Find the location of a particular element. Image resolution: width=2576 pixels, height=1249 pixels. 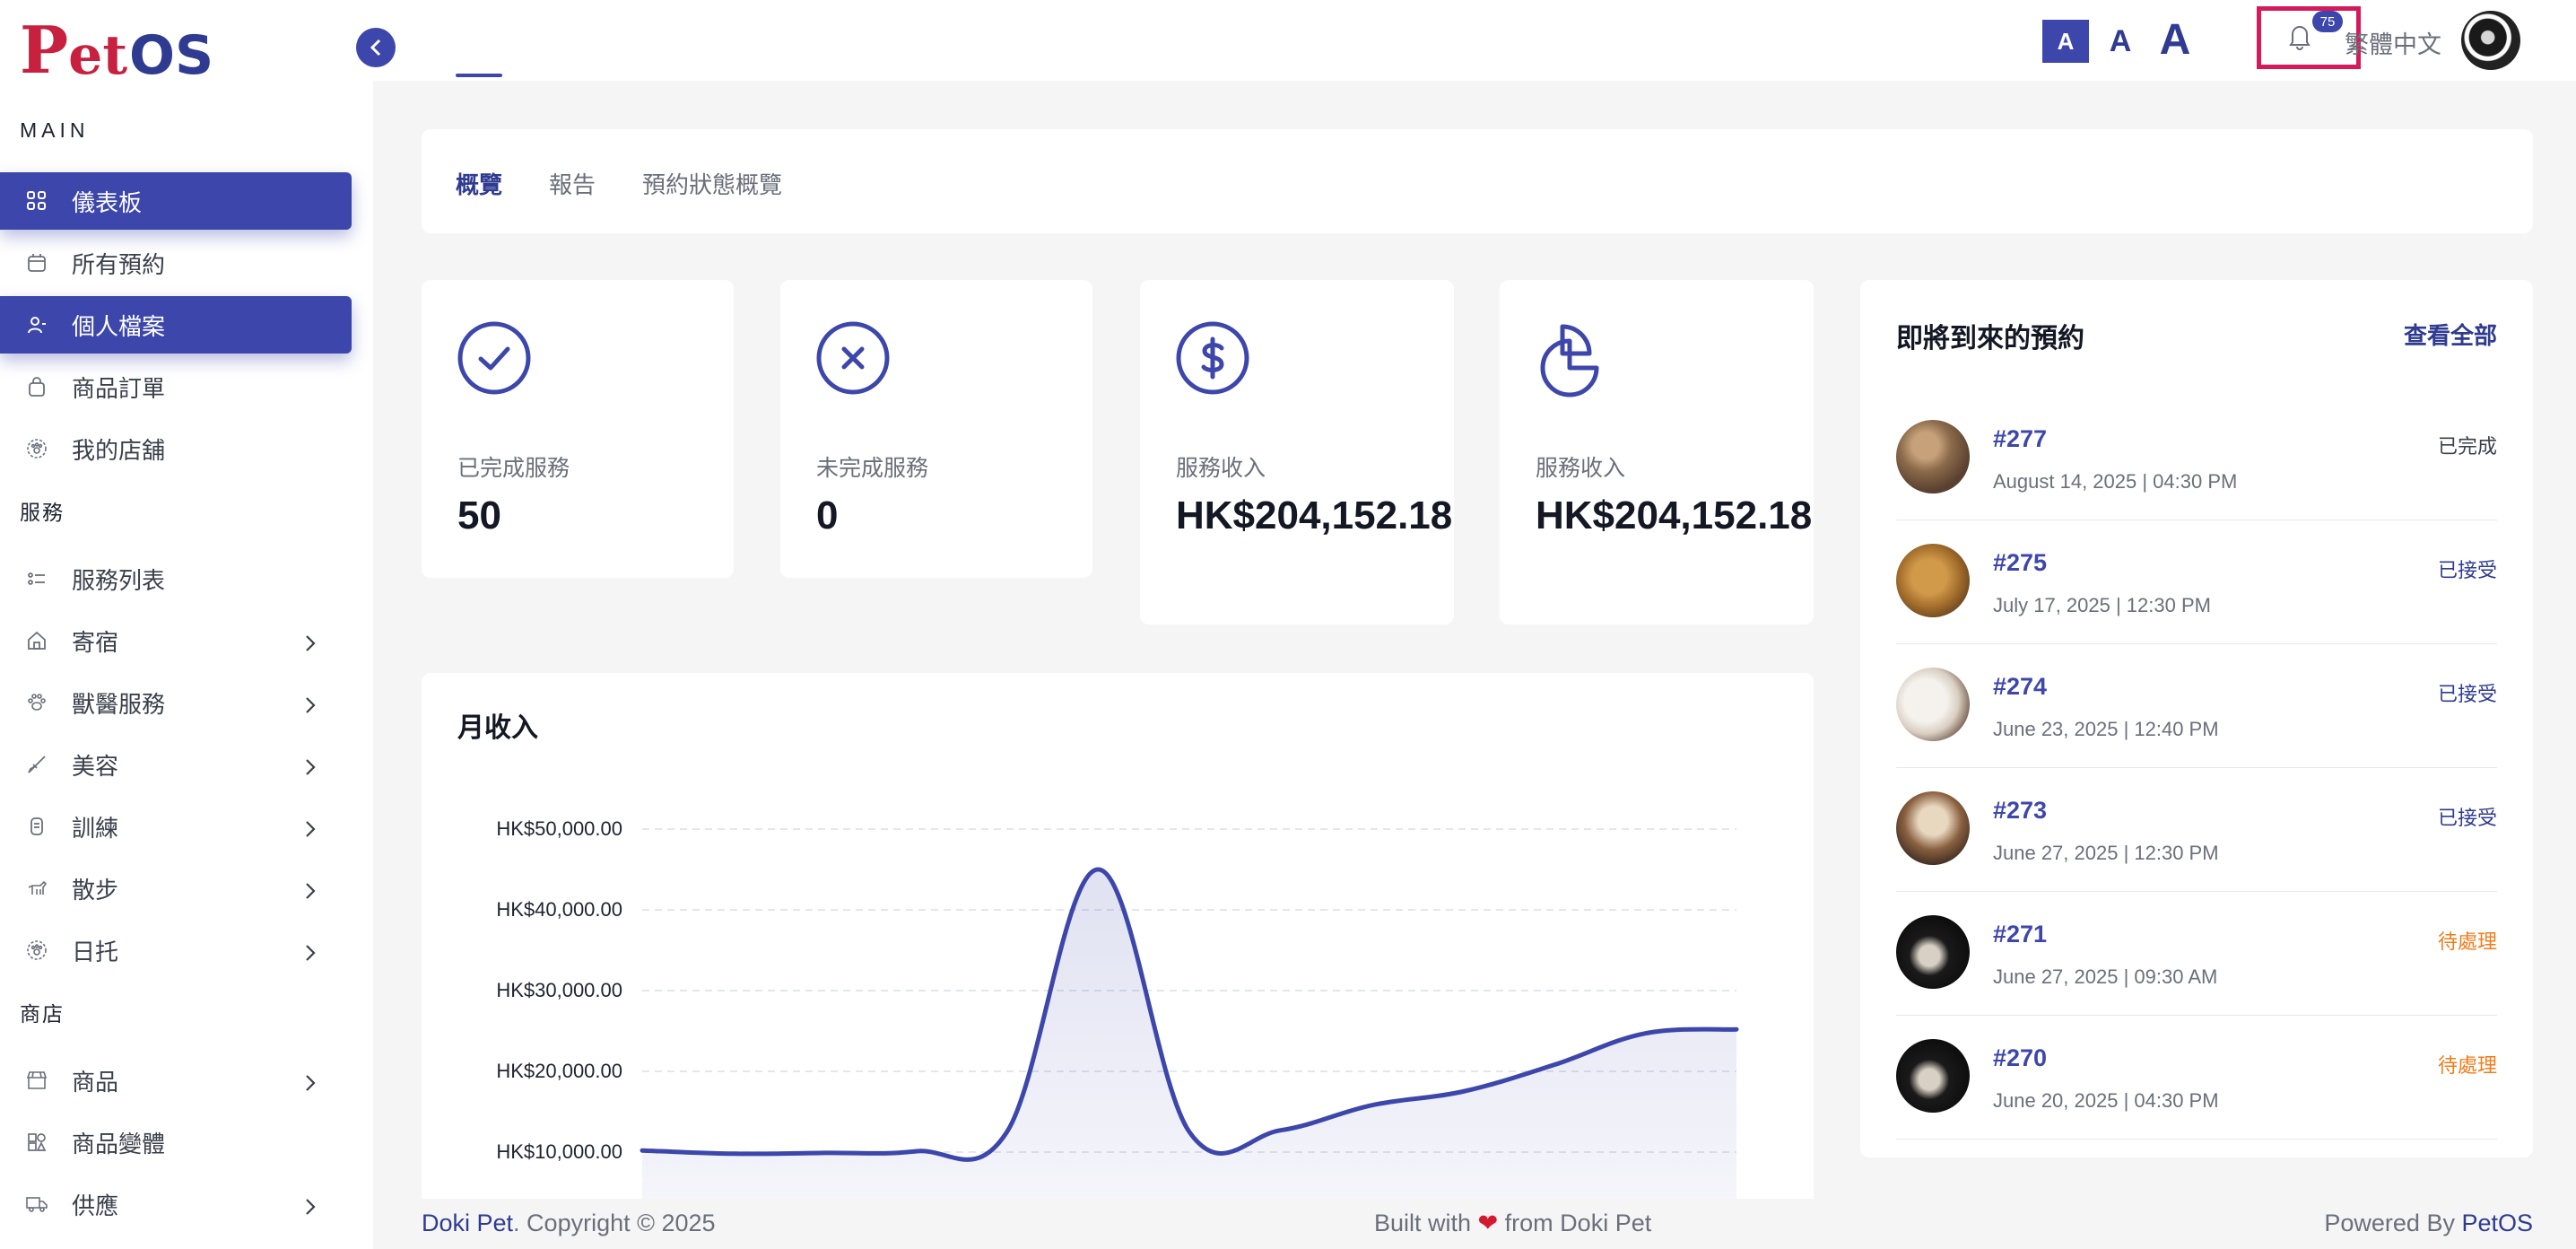

stat-label: 未完成服務 is located at coordinates (872, 468).